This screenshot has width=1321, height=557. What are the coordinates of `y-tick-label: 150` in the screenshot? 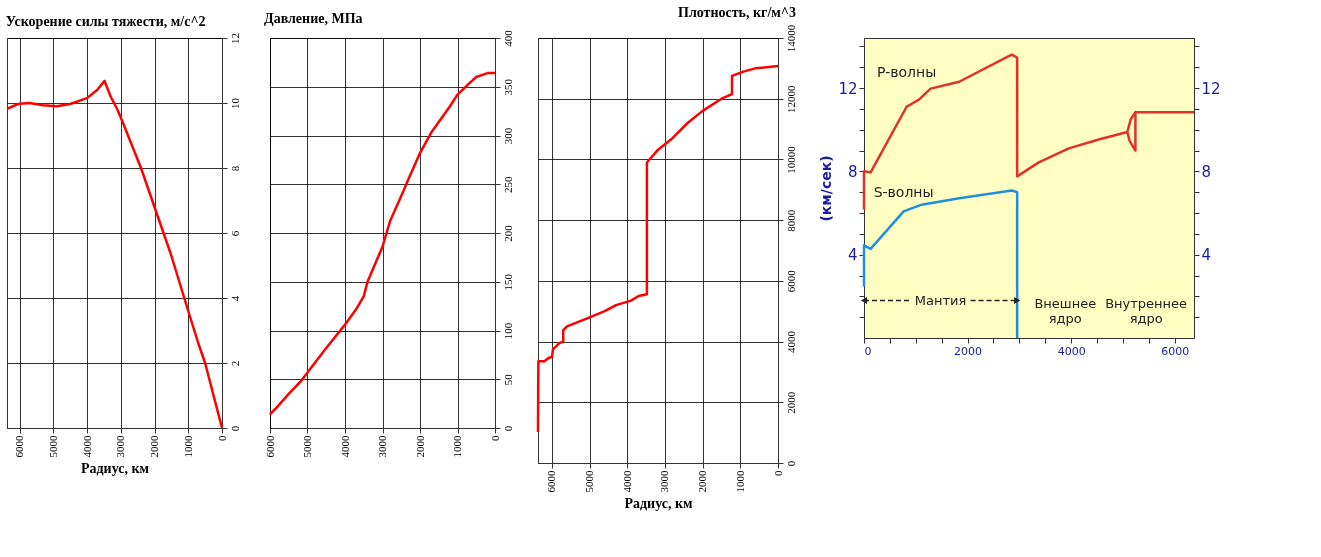 It's located at (507, 282).